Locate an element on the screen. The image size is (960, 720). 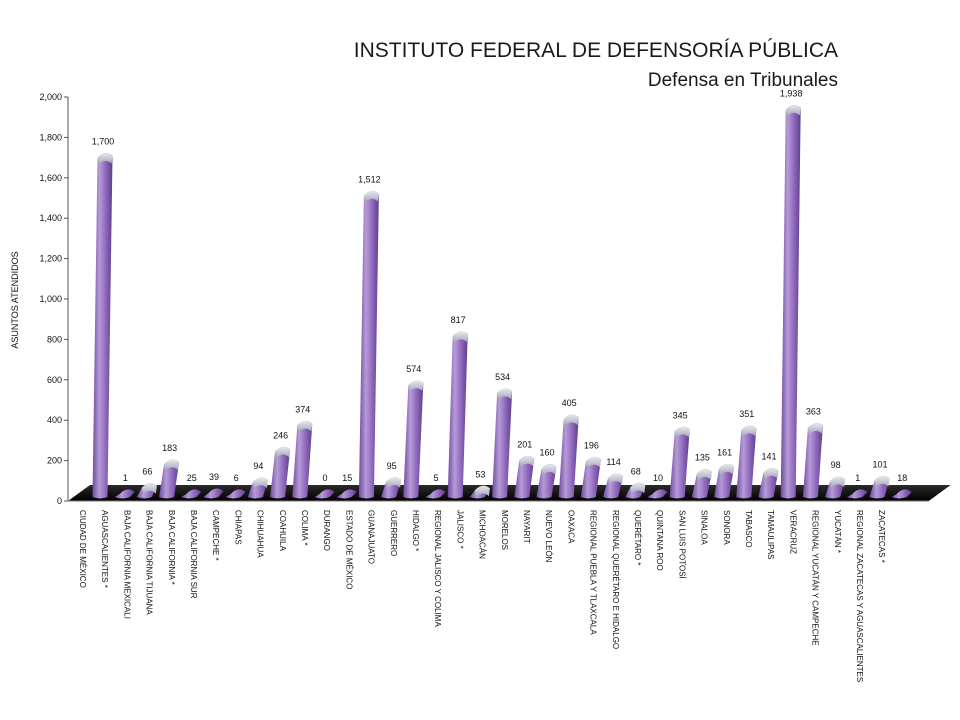
data-label: 1,938 is located at coordinates (791, 94).